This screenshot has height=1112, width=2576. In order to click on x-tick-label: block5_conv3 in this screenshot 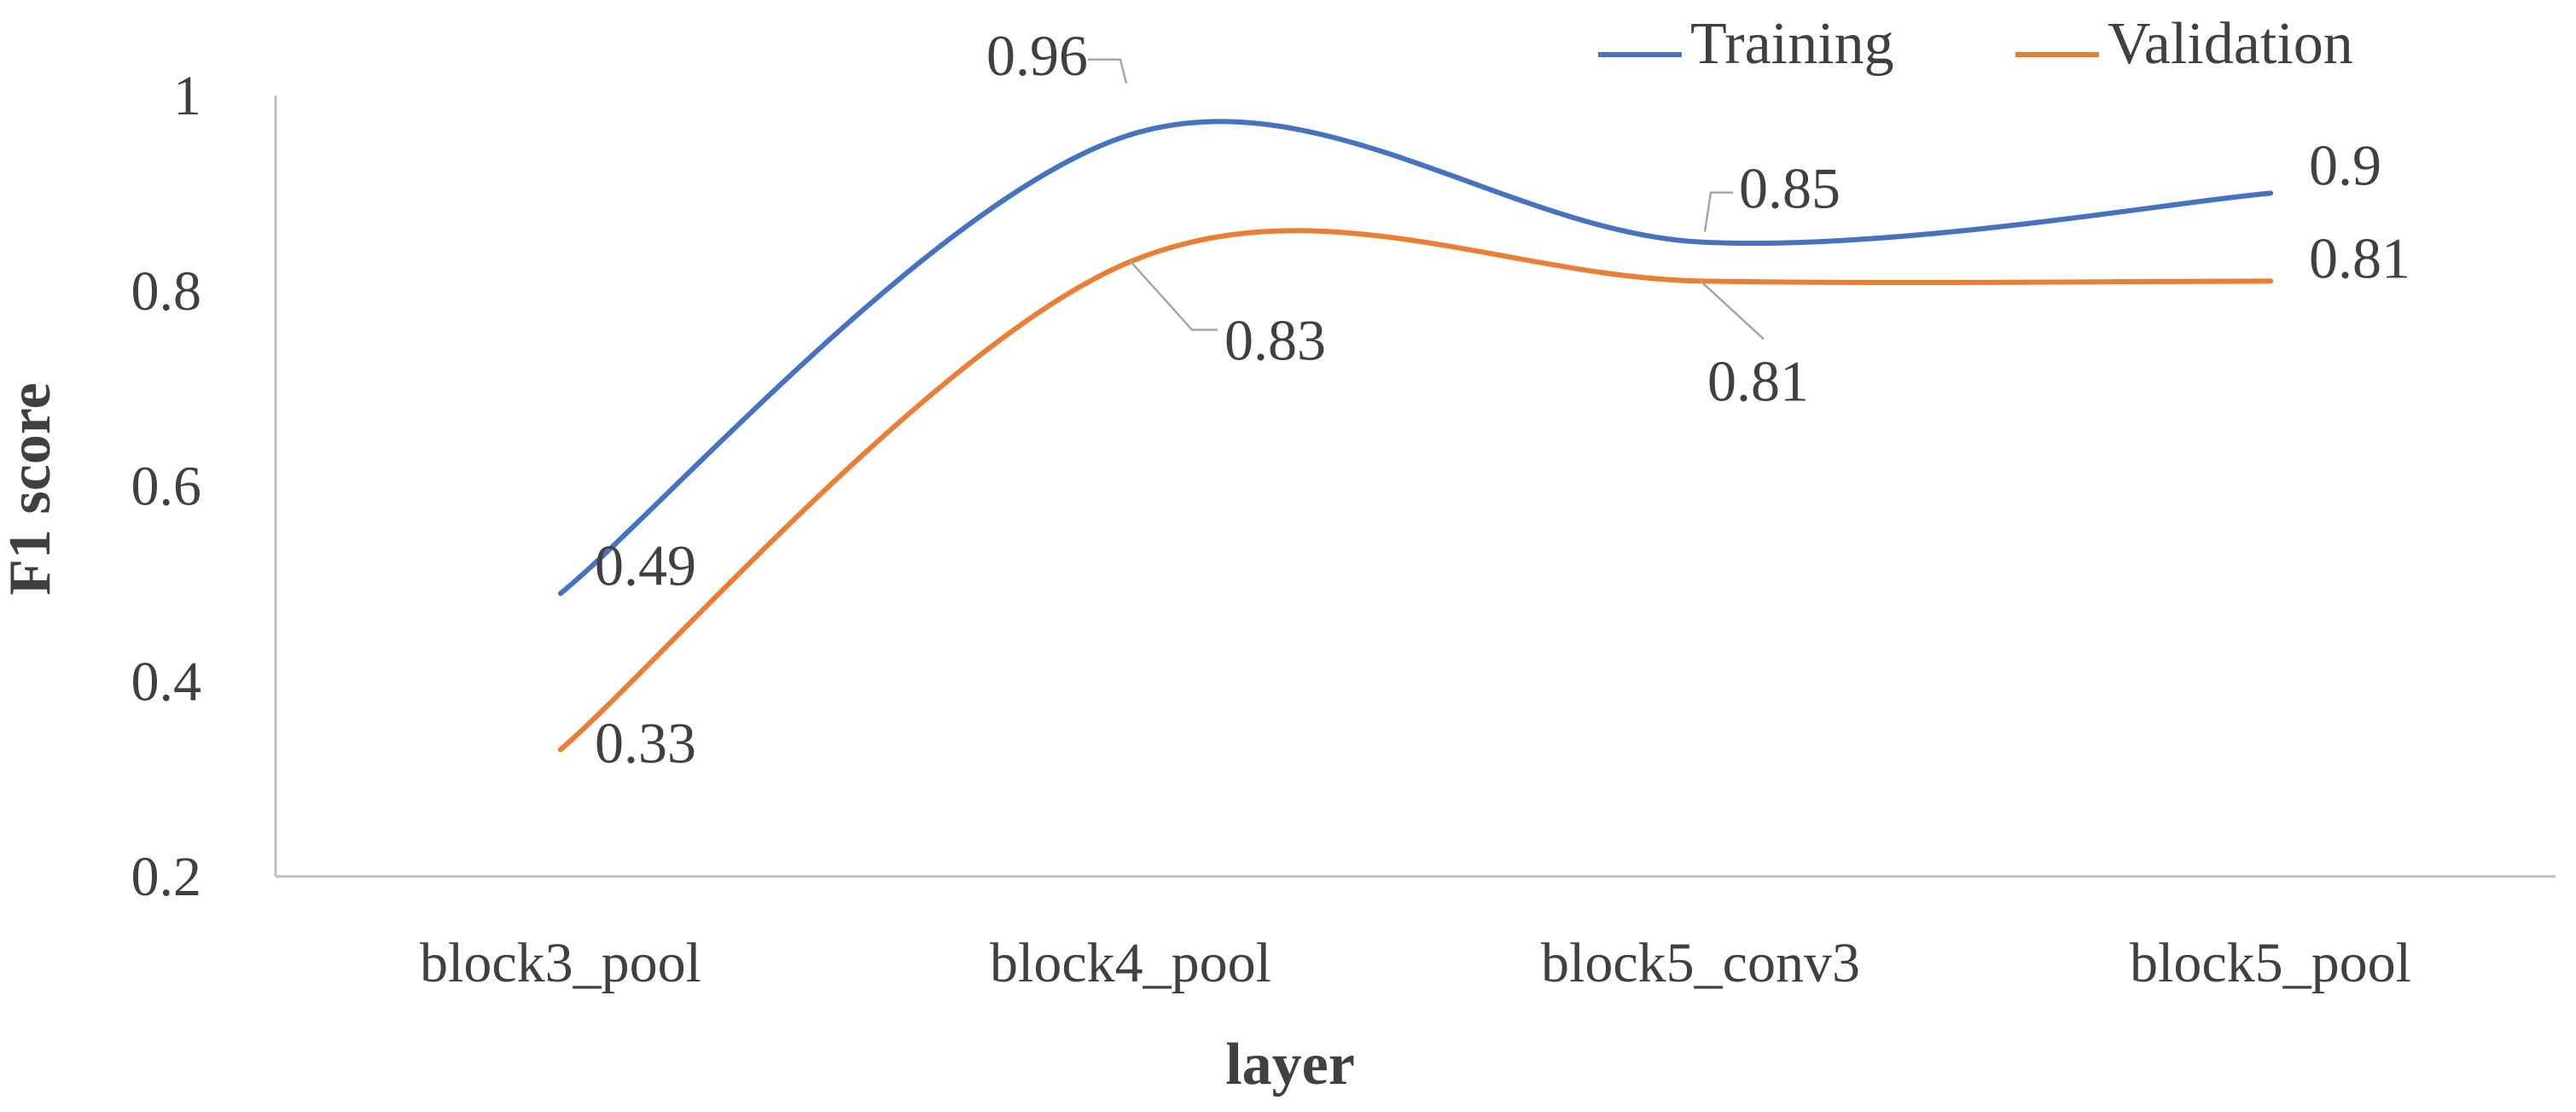, I will do `click(1701, 963)`.